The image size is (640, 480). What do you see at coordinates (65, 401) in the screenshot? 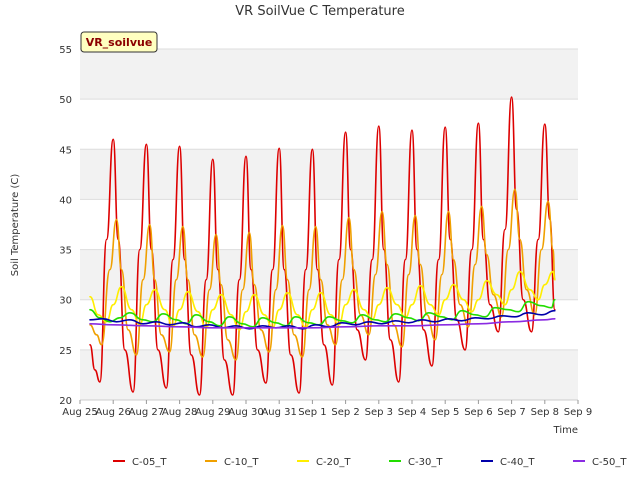
I see `y-tick-label: 20` at bounding box center [65, 401].